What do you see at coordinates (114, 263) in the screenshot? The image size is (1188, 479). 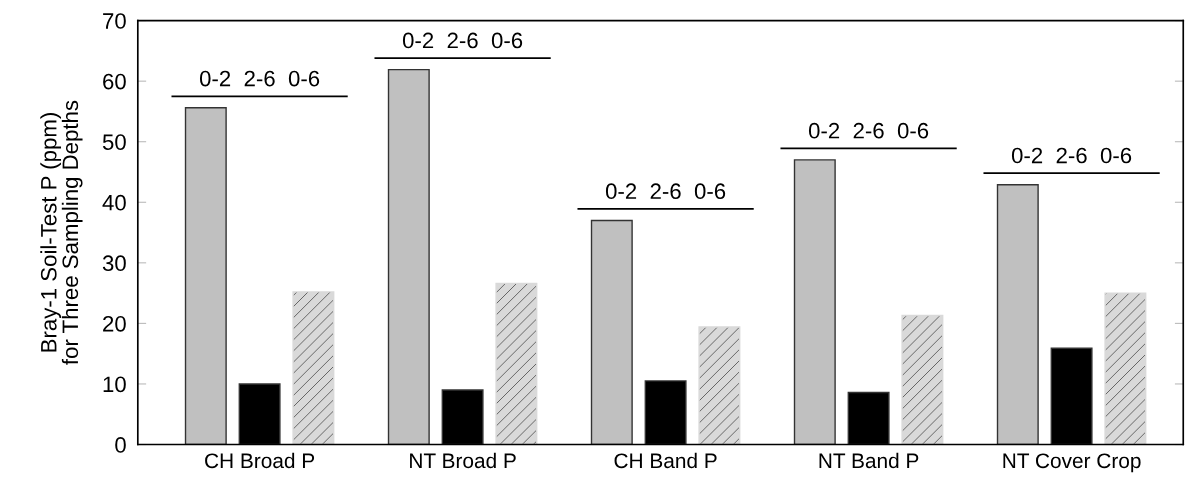 I see `y-tick-label: 30` at bounding box center [114, 263].